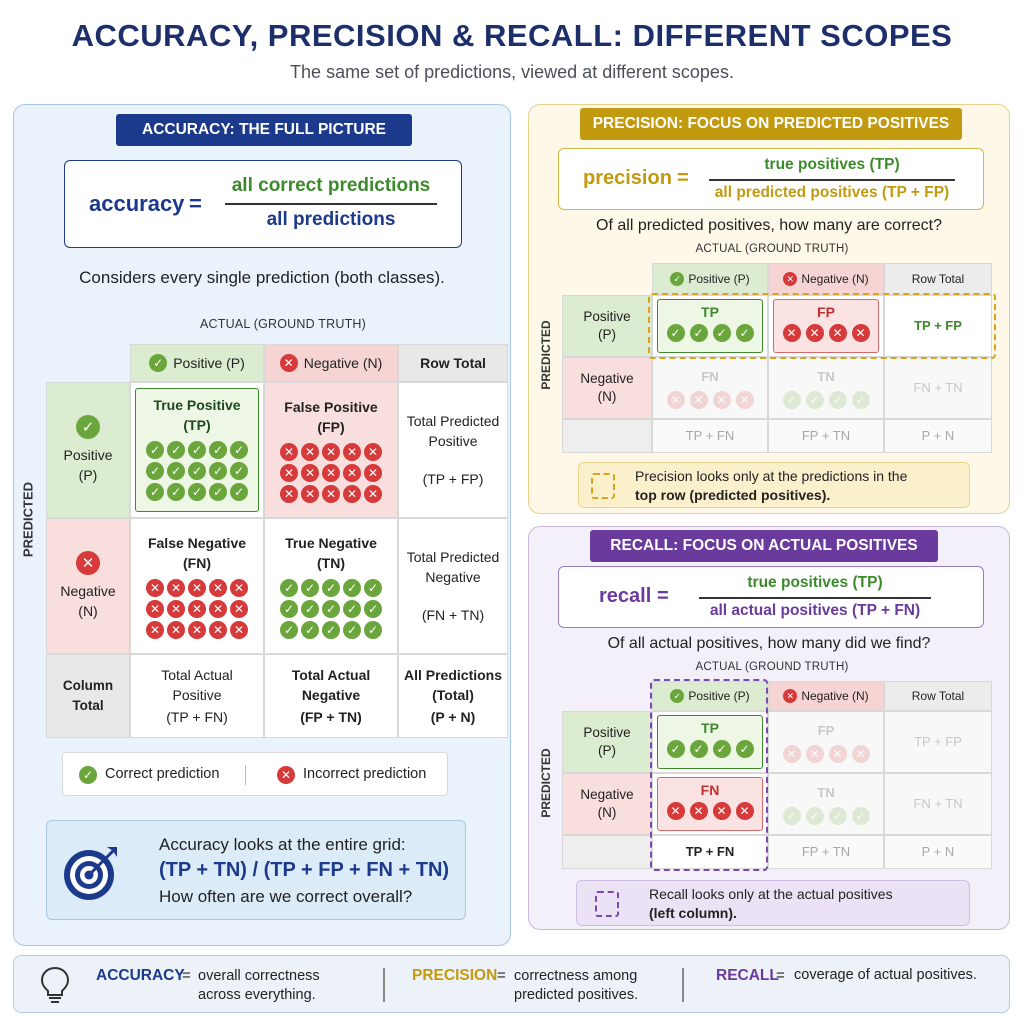  Describe the element at coordinates (683, 985) in the screenshot. I see `summary-divider` at that location.